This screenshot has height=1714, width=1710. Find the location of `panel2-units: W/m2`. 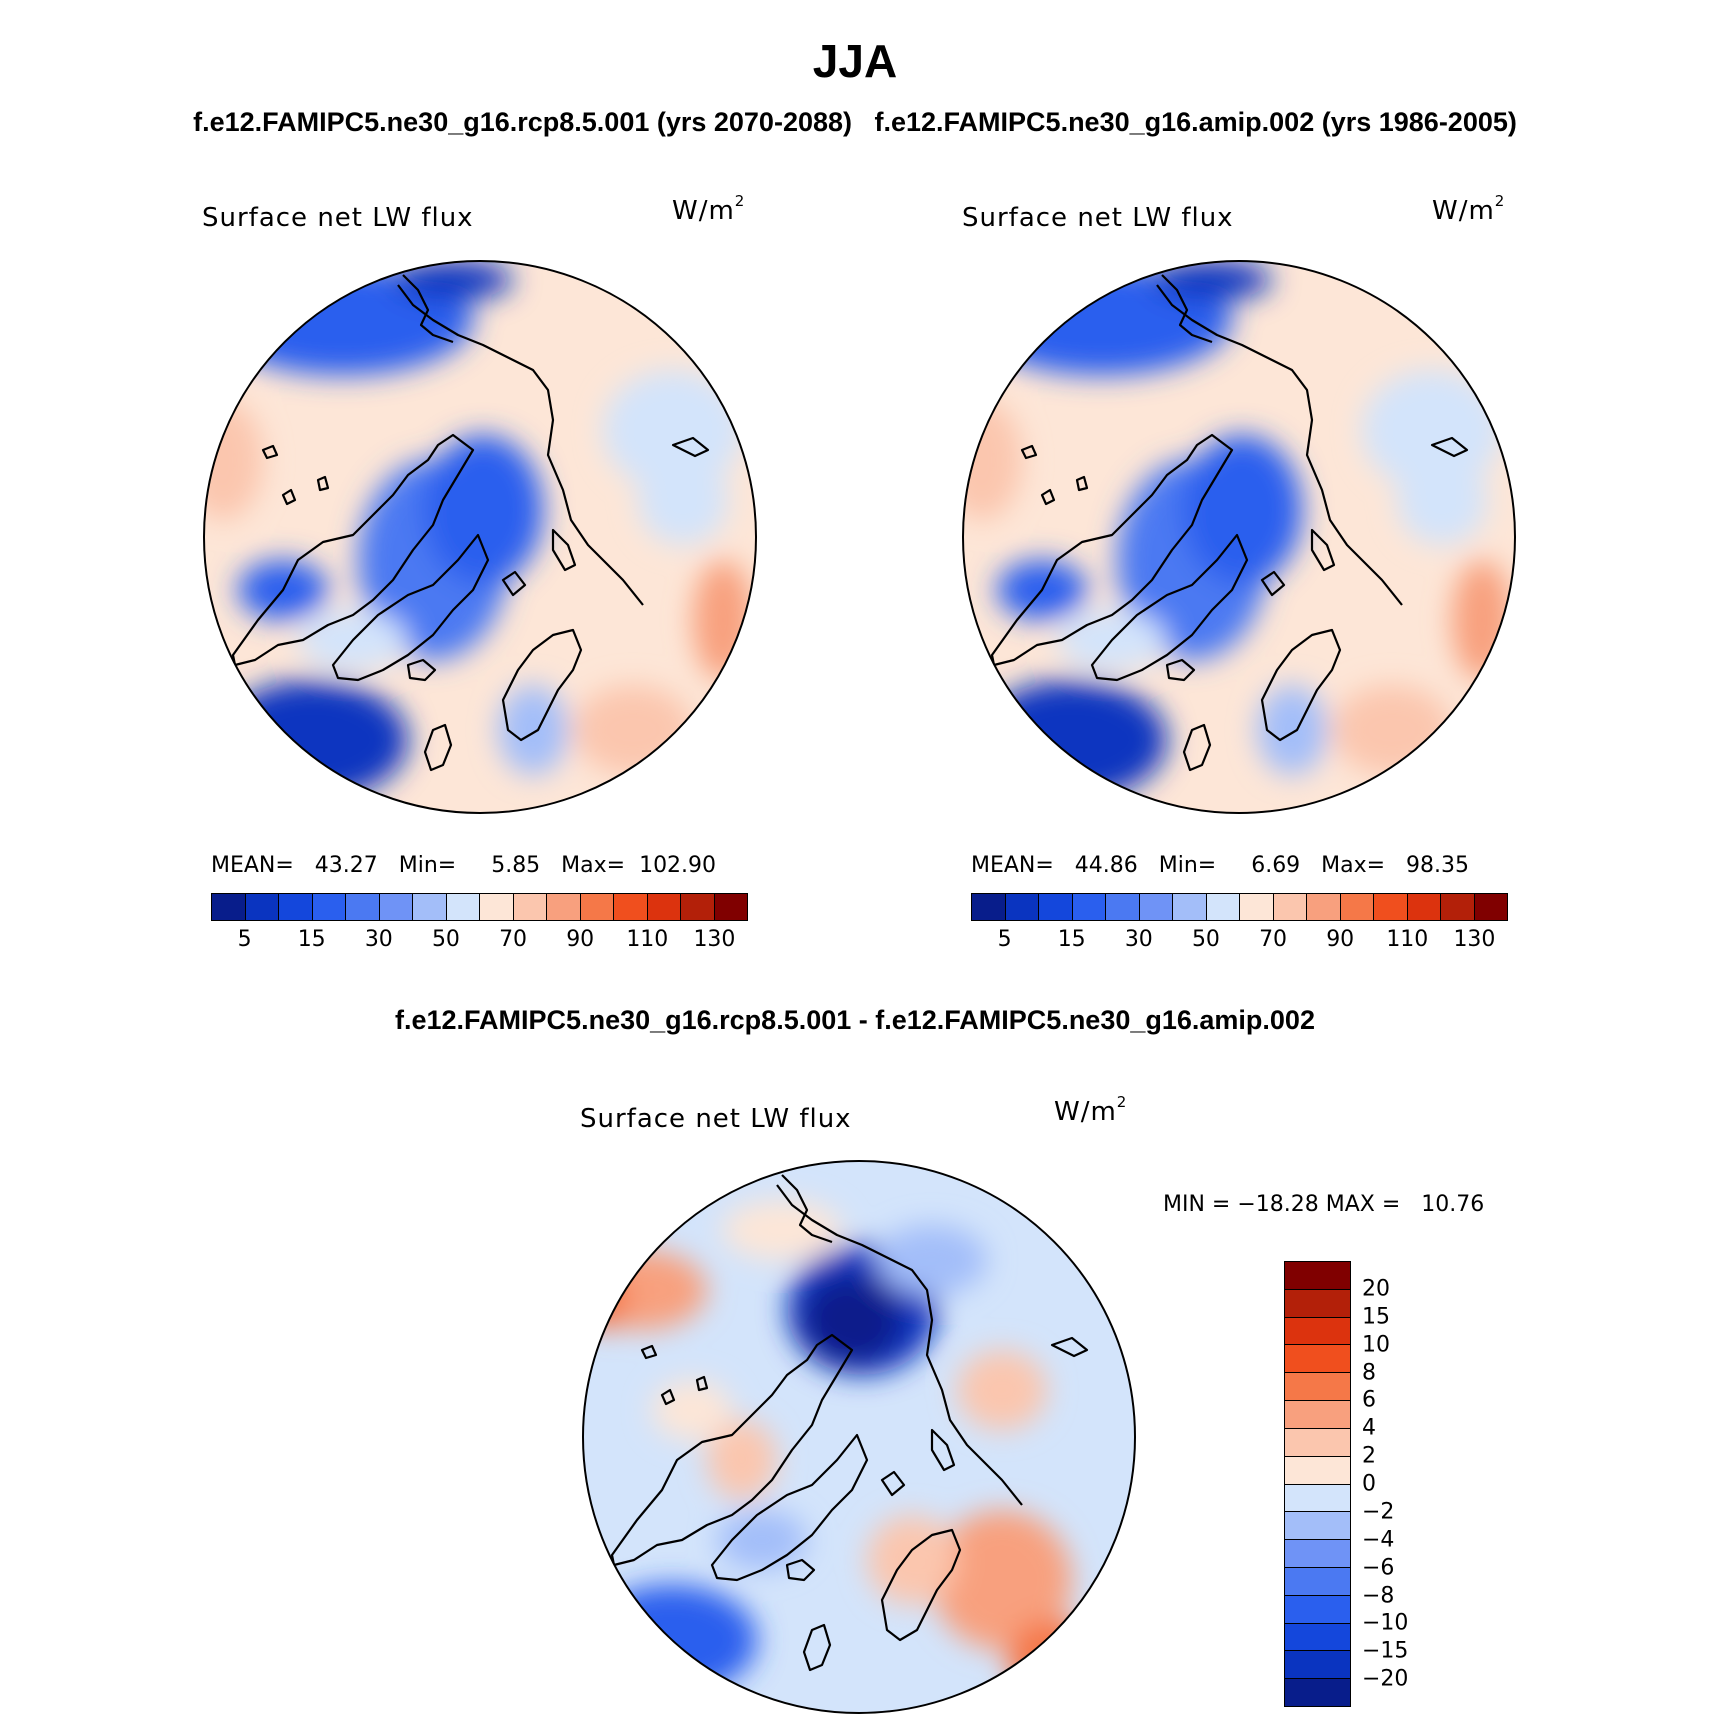

panel2-units: W/m2 is located at coordinates (1469, 209).